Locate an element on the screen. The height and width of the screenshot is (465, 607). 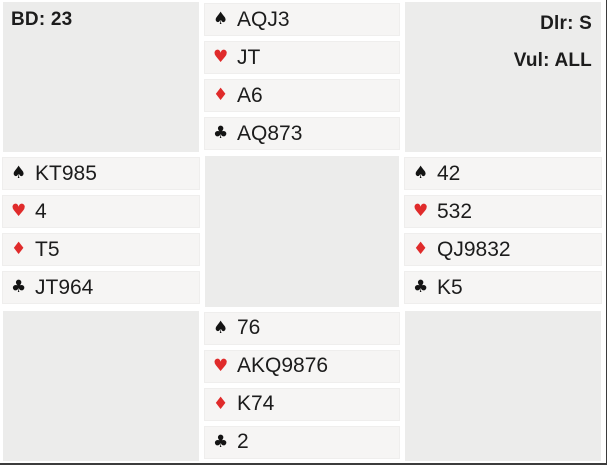
board-number: BD: 23 is located at coordinates (101, 77).